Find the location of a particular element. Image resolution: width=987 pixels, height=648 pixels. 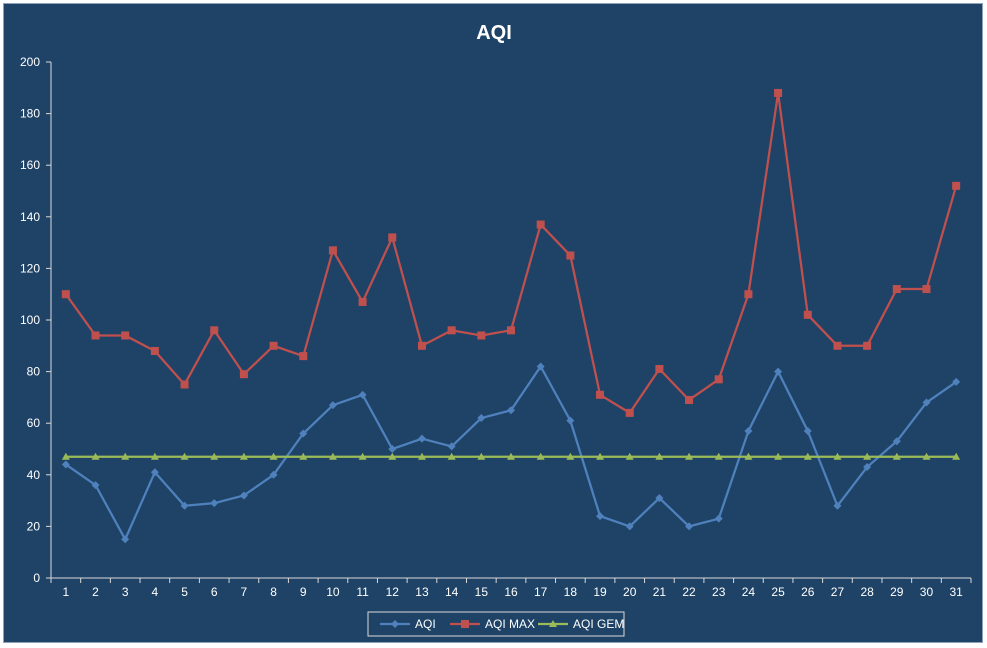

x-tick-label: 23 is located at coordinates (719, 592).